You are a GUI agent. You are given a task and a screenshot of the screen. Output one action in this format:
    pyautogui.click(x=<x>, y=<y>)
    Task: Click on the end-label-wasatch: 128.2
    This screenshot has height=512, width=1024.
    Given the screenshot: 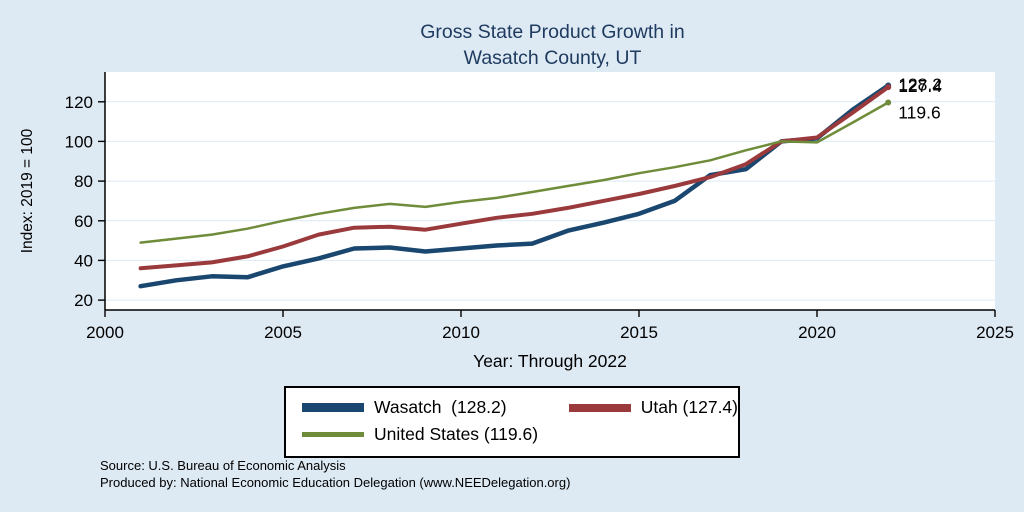 What is the action you would take?
    pyautogui.click(x=920, y=85)
    